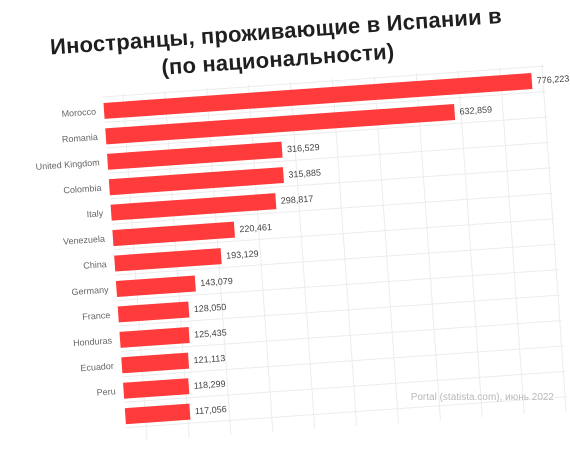 The width and height of the screenshot is (570, 450). Describe the element at coordinates (90, 291) in the screenshot. I see `category-label: Germany` at that location.